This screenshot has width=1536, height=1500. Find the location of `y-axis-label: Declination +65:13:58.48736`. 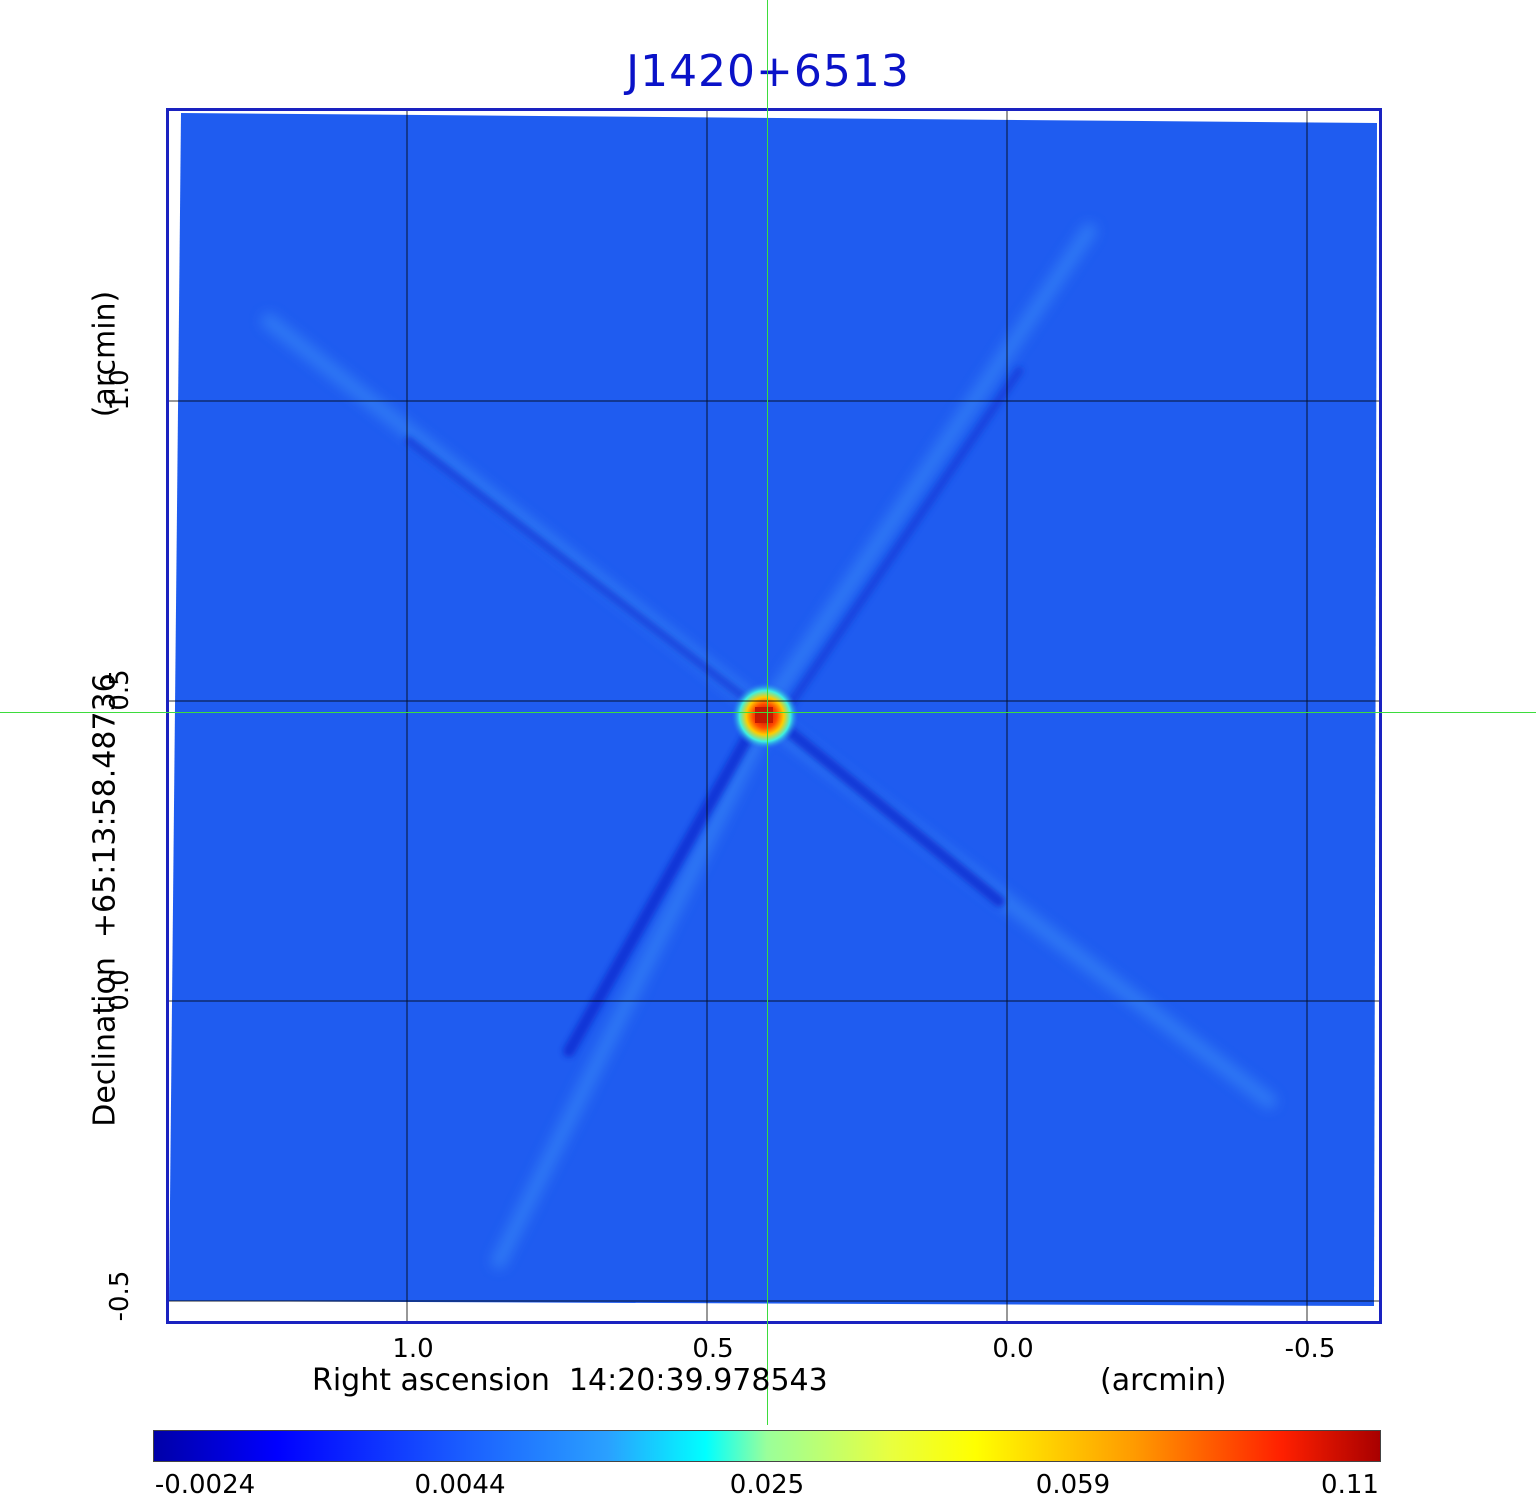

y-axis-label: Declination +65:13:58.48736 is located at coordinates (105, 900).